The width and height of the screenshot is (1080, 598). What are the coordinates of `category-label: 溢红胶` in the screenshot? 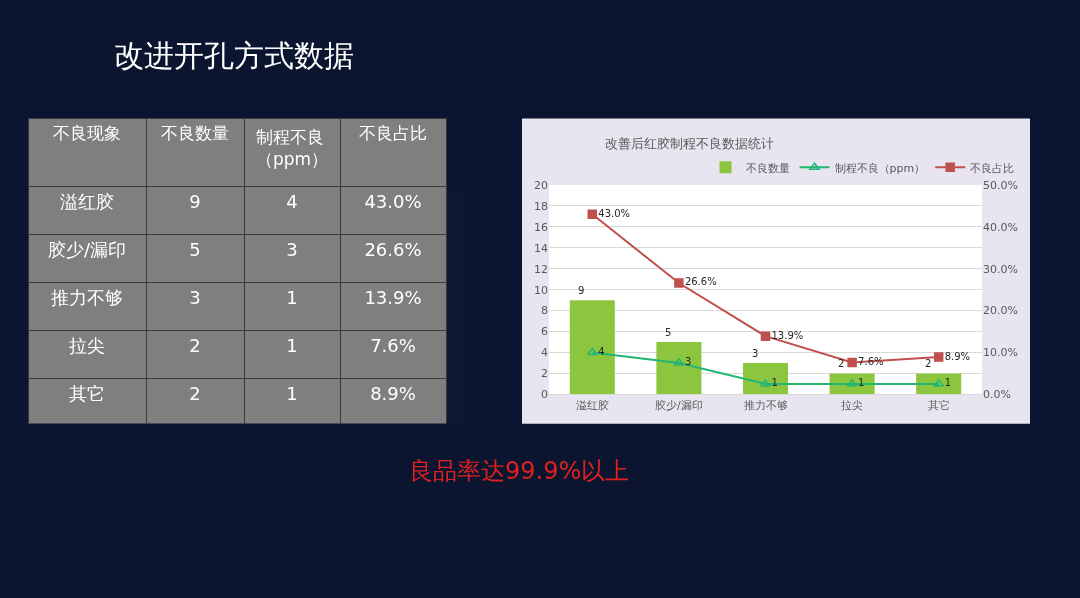 It's located at (87, 201).